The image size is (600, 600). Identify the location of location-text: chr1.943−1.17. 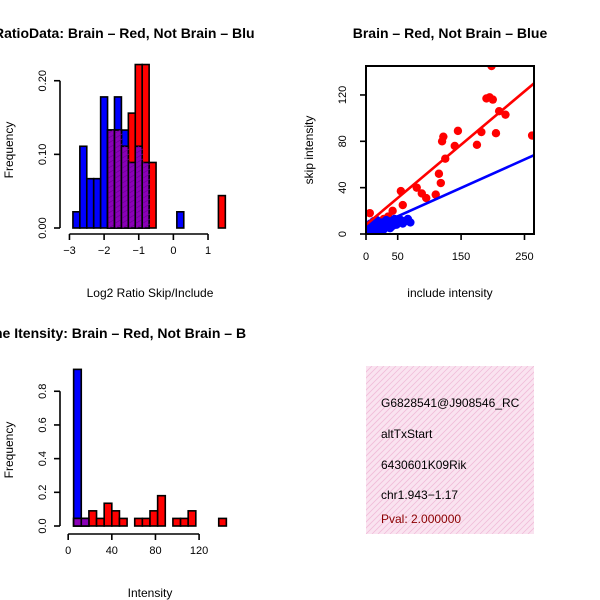
(419, 495).